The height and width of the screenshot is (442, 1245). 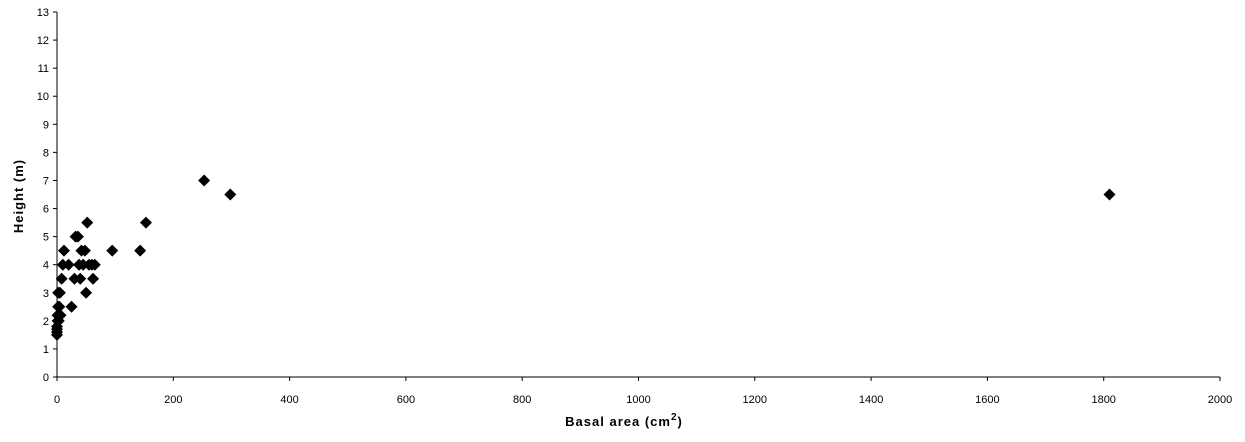 What do you see at coordinates (522, 400) in the screenshot?
I see `x-tick-label: 800` at bounding box center [522, 400].